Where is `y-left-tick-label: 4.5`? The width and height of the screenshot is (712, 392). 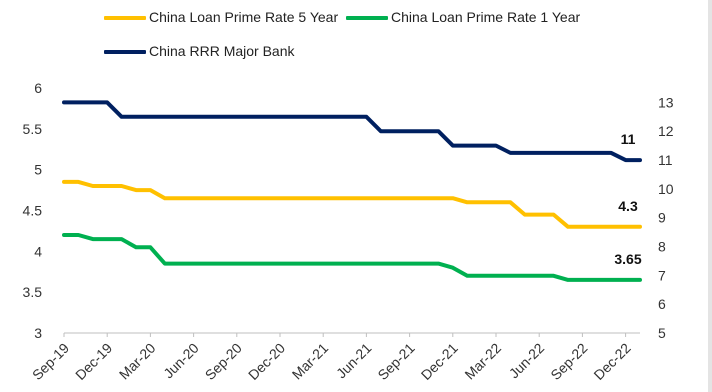 y-left-tick-label: 4.5 is located at coordinates (33, 211).